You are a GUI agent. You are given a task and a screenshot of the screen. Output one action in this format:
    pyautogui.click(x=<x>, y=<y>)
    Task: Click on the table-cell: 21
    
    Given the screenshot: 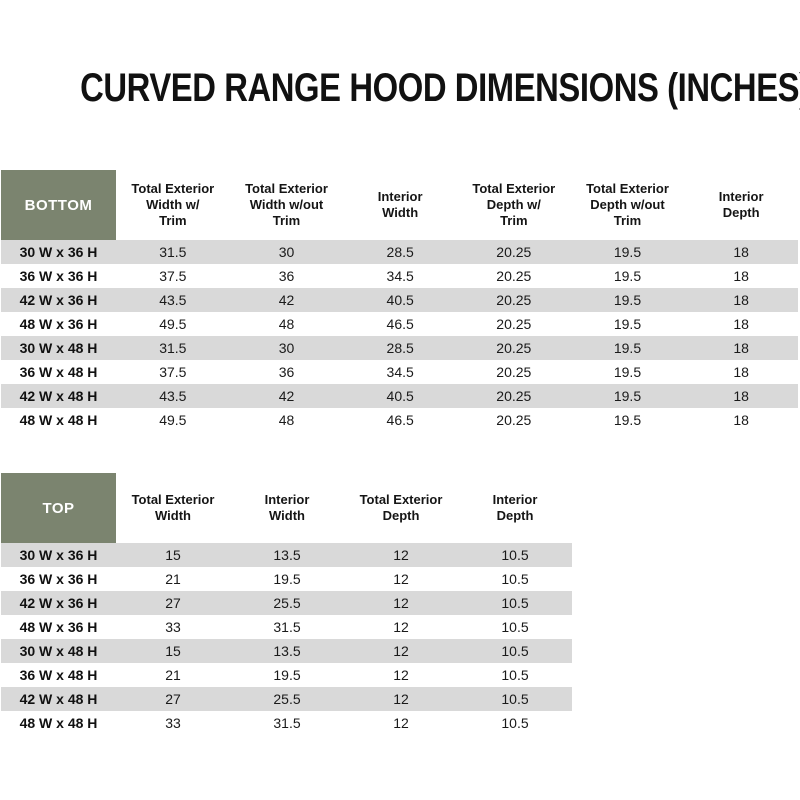 What is the action you would take?
    pyautogui.click(x=173, y=675)
    